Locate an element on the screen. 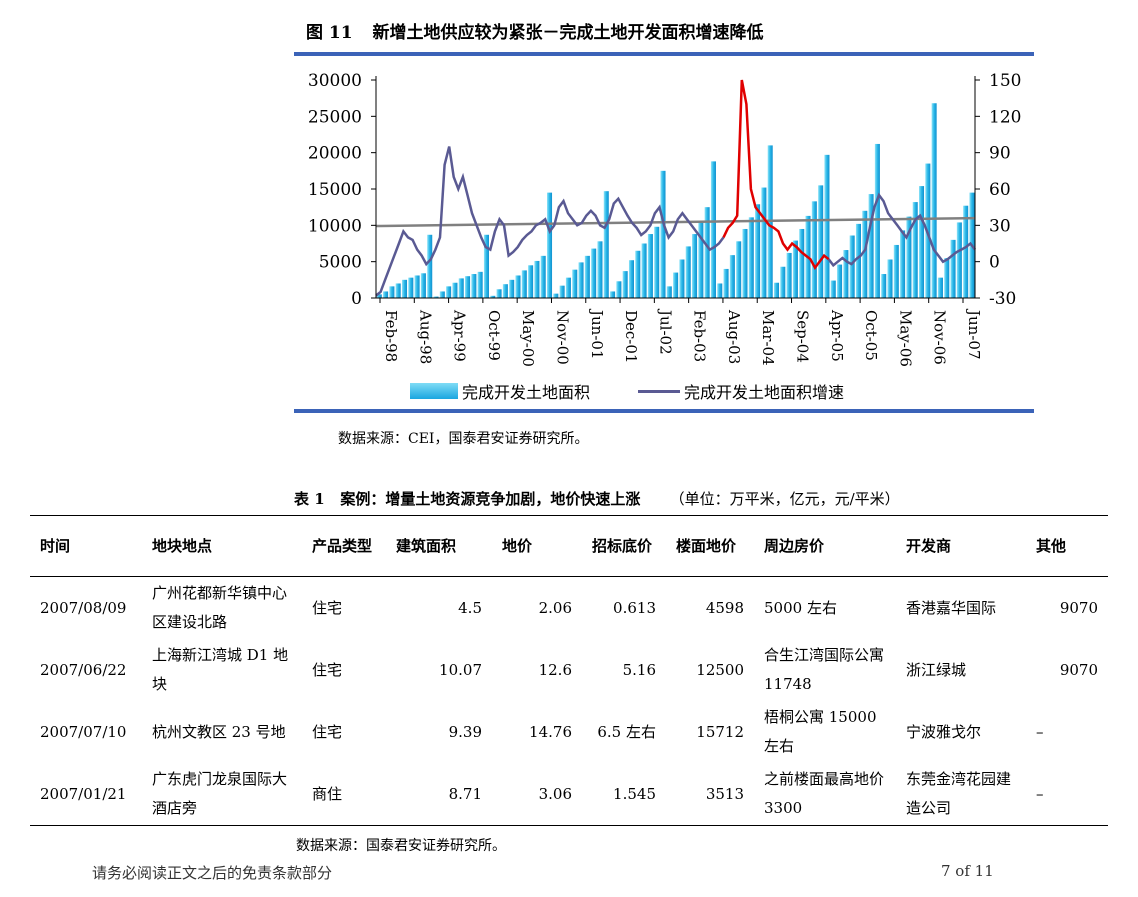 The height and width of the screenshot is (897, 1138). cell-nearby-price: 5000 左右 is located at coordinates (800, 607).